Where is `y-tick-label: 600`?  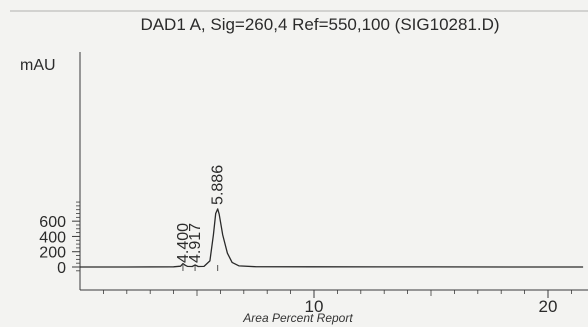
y-tick-label: 600 is located at coordinates (52, 222).